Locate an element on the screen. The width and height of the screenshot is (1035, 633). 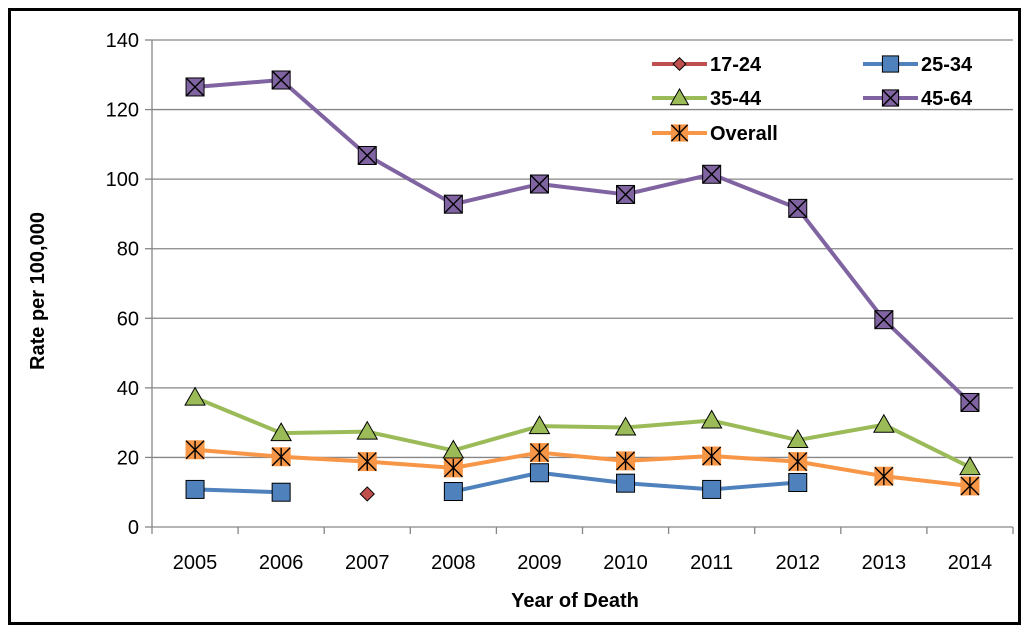
point-25-34-2011 is located at coordinates (712, 489).